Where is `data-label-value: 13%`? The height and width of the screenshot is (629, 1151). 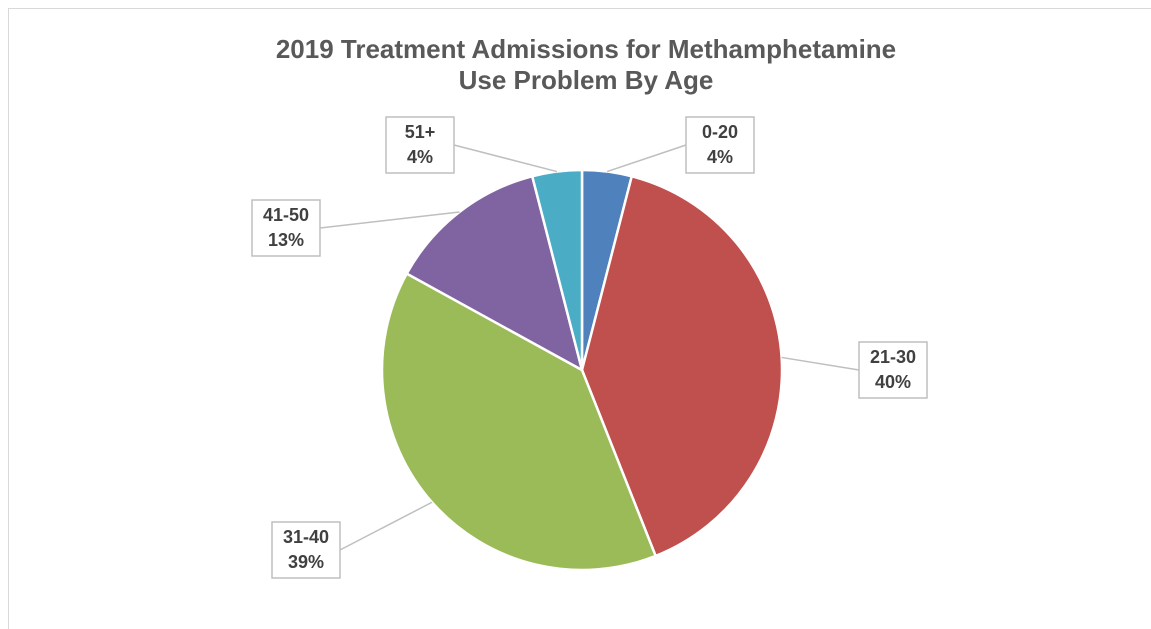 data-label-value: 13% is located at coordinates (286, 240).